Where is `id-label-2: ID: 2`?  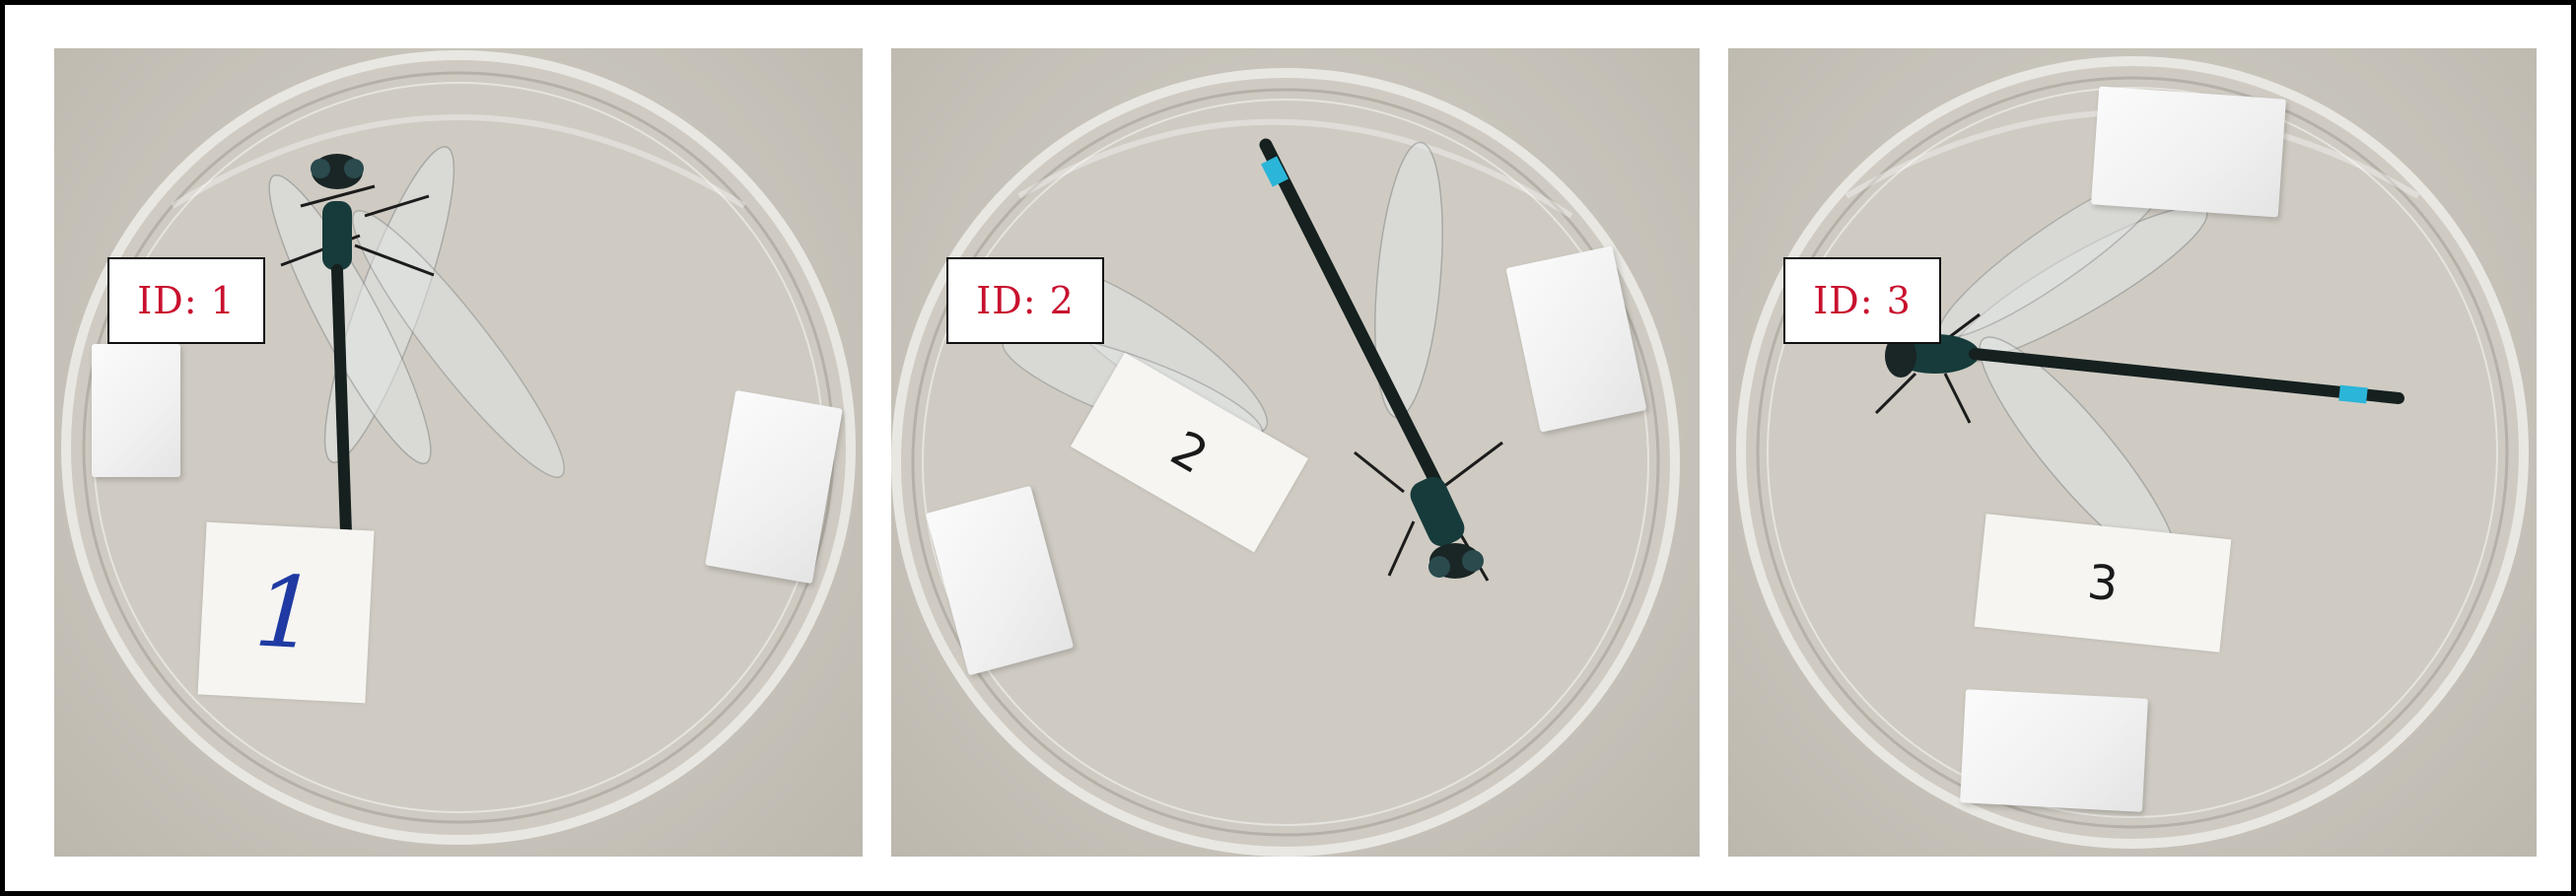 id-label-2: ID: 2 is located at coordinates (1025, 300).